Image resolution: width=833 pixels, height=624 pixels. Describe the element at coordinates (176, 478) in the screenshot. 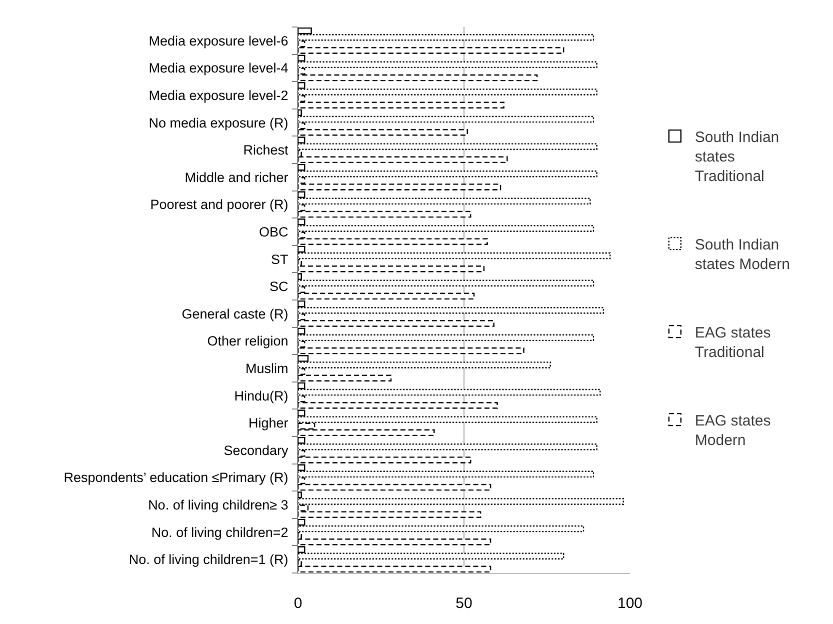

I see `y-tick-label: Respondents’ education ≤Primary (R)` at that location.